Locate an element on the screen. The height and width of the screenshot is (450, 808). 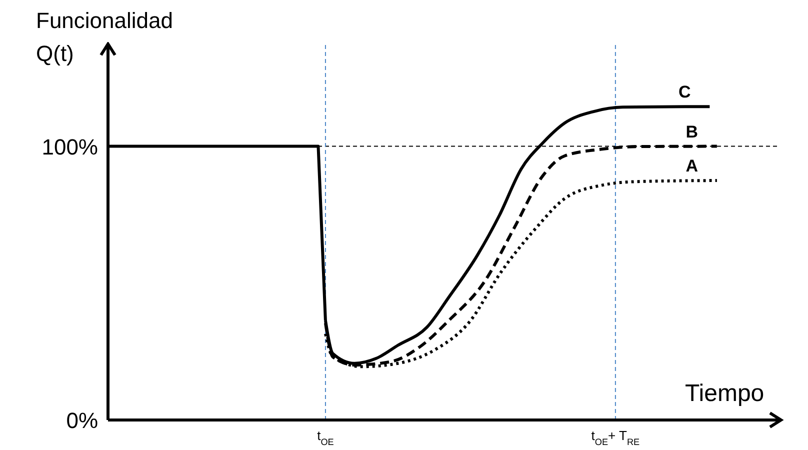
y-tick-label: 100% is located at coordinates (70, 147).